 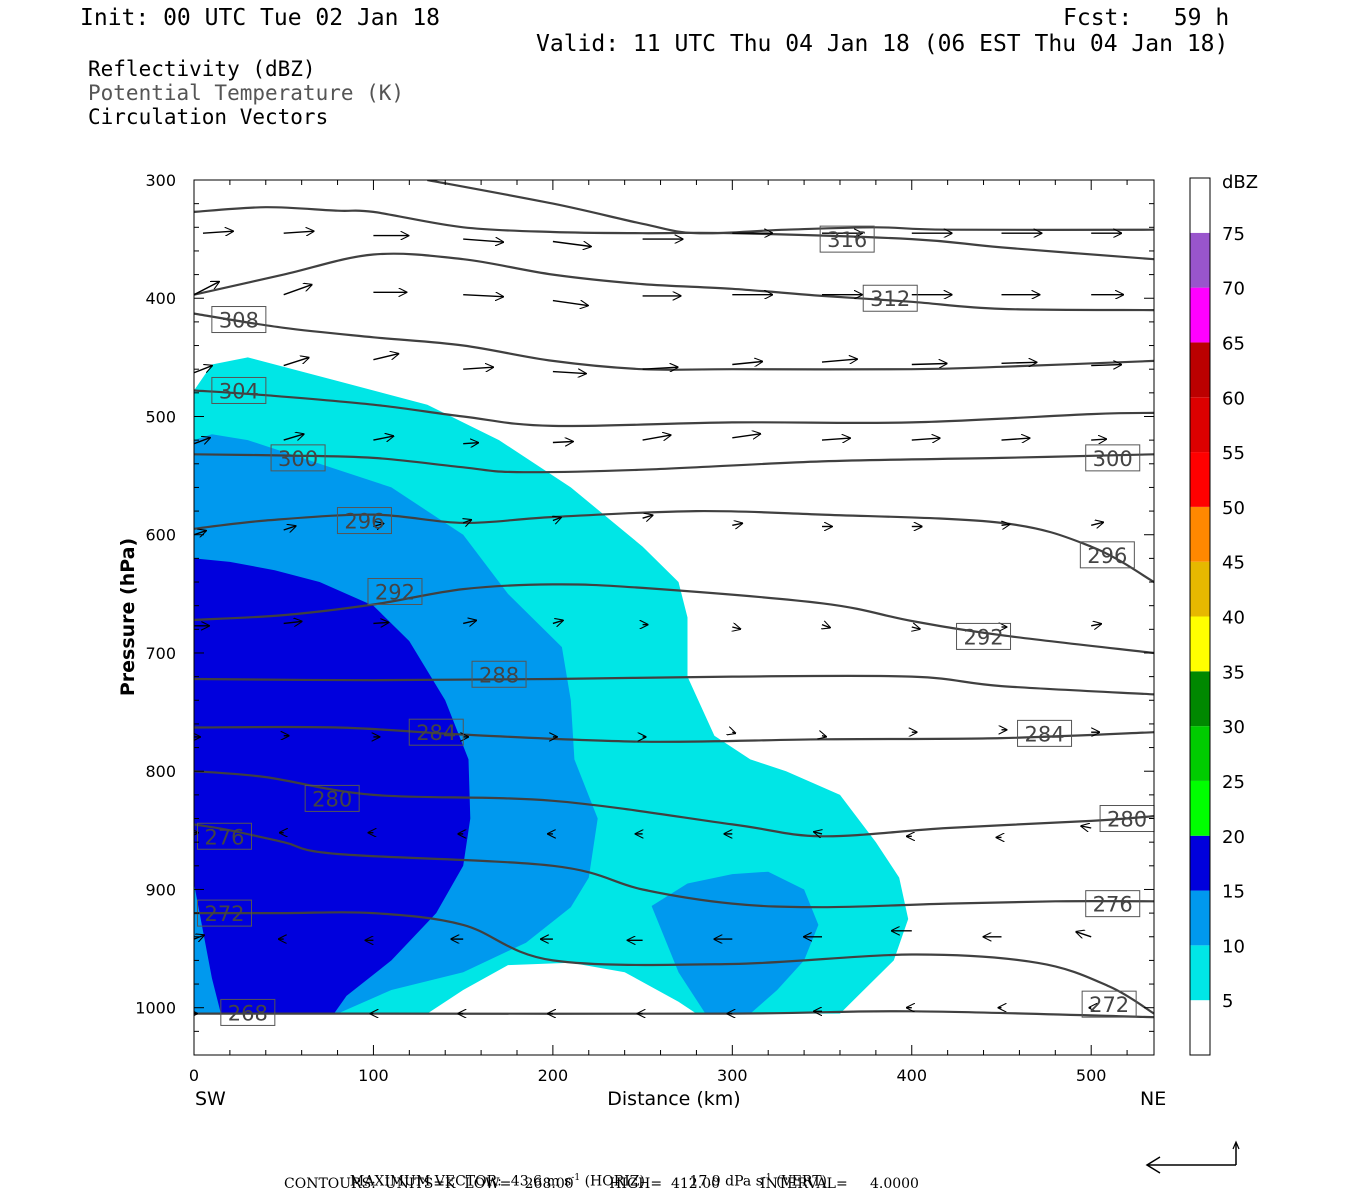 What do you see at coordinates (194, 1075) in the screenshot?
I see `x-tick-label: 0` at bounding box center [194, 1075].